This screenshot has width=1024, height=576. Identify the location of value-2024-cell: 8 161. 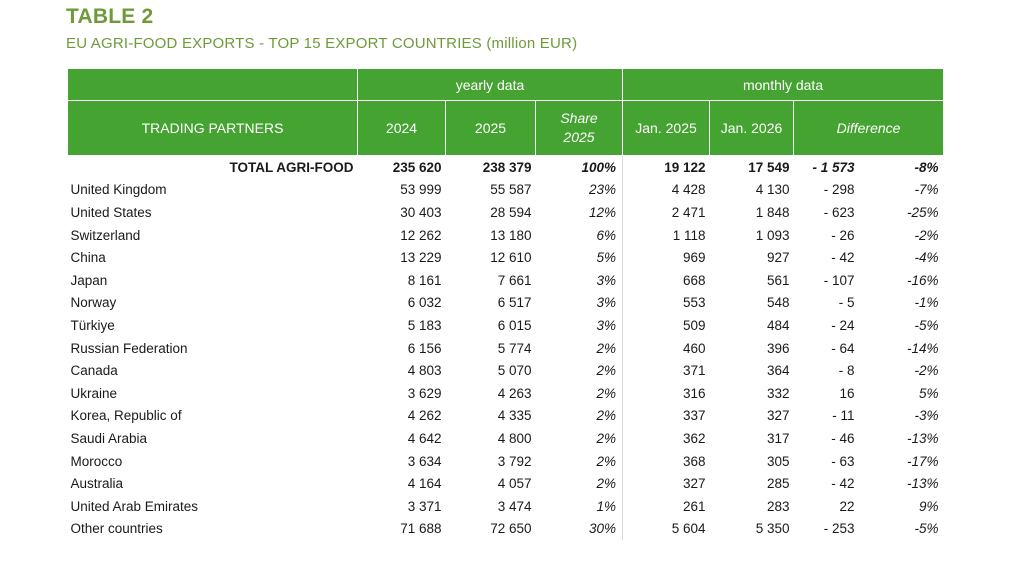
(424, 280).